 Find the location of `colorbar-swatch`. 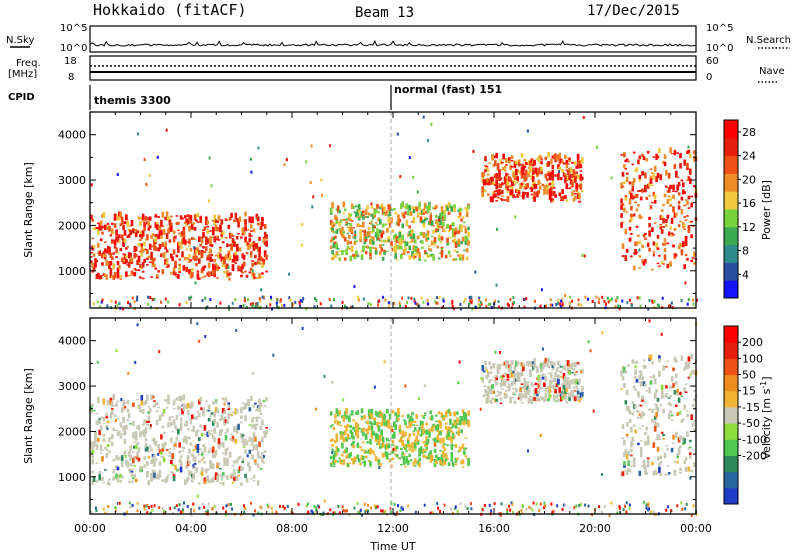

colorbar-swatch is located at coordinates (731, 200).